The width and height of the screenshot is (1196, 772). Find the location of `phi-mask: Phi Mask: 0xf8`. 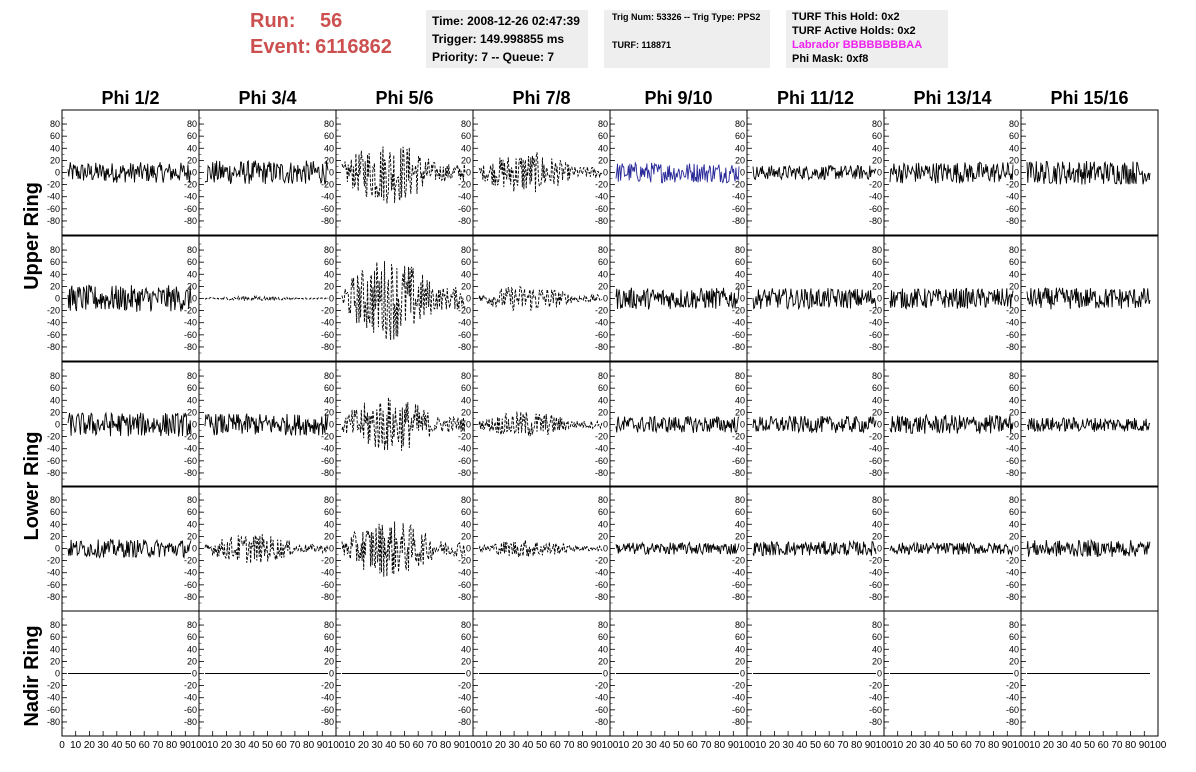

phi-mask: Phi Mask: 0xf8 is located at coordinates (830, 59).